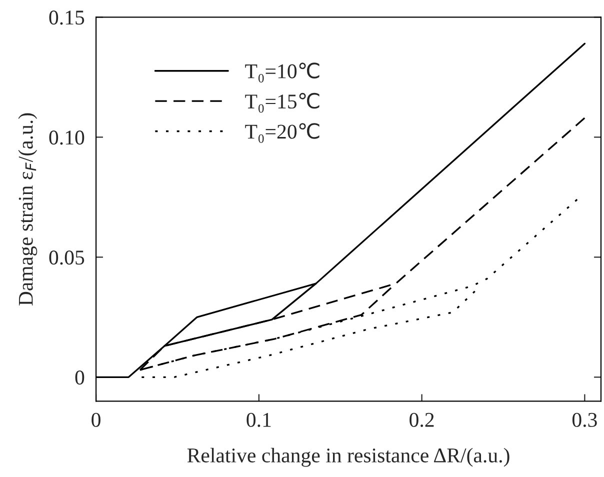  I want to click on x-axis-title: Relative change in resistance ΔR/(a.u.), so click(348, 457).